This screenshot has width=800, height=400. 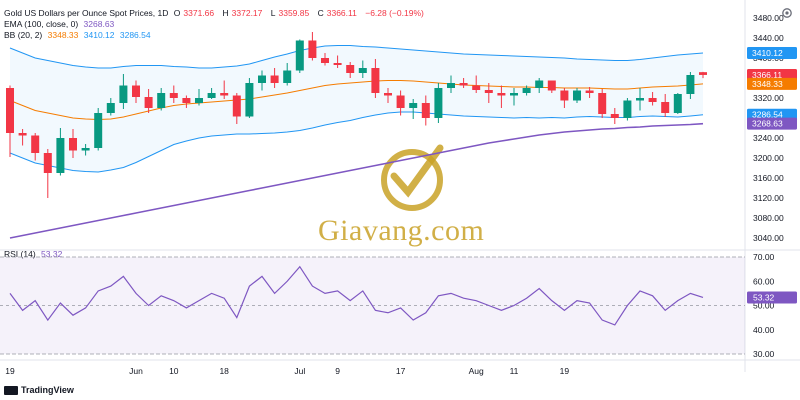 I want to click on bb-basis-tag: 3348.33, so click(x=772, y=83).